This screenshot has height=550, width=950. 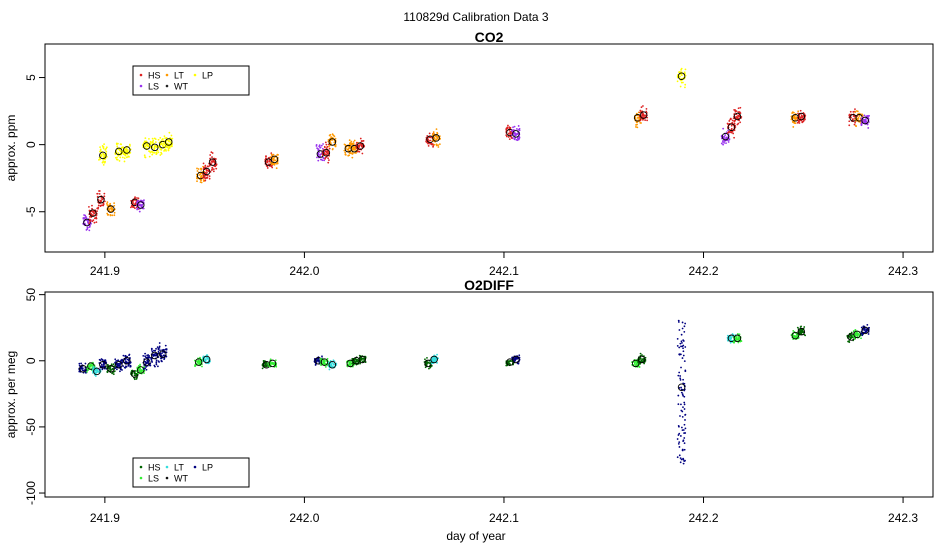 I want to click on legend-label: WT, so click(x=181, y=87).